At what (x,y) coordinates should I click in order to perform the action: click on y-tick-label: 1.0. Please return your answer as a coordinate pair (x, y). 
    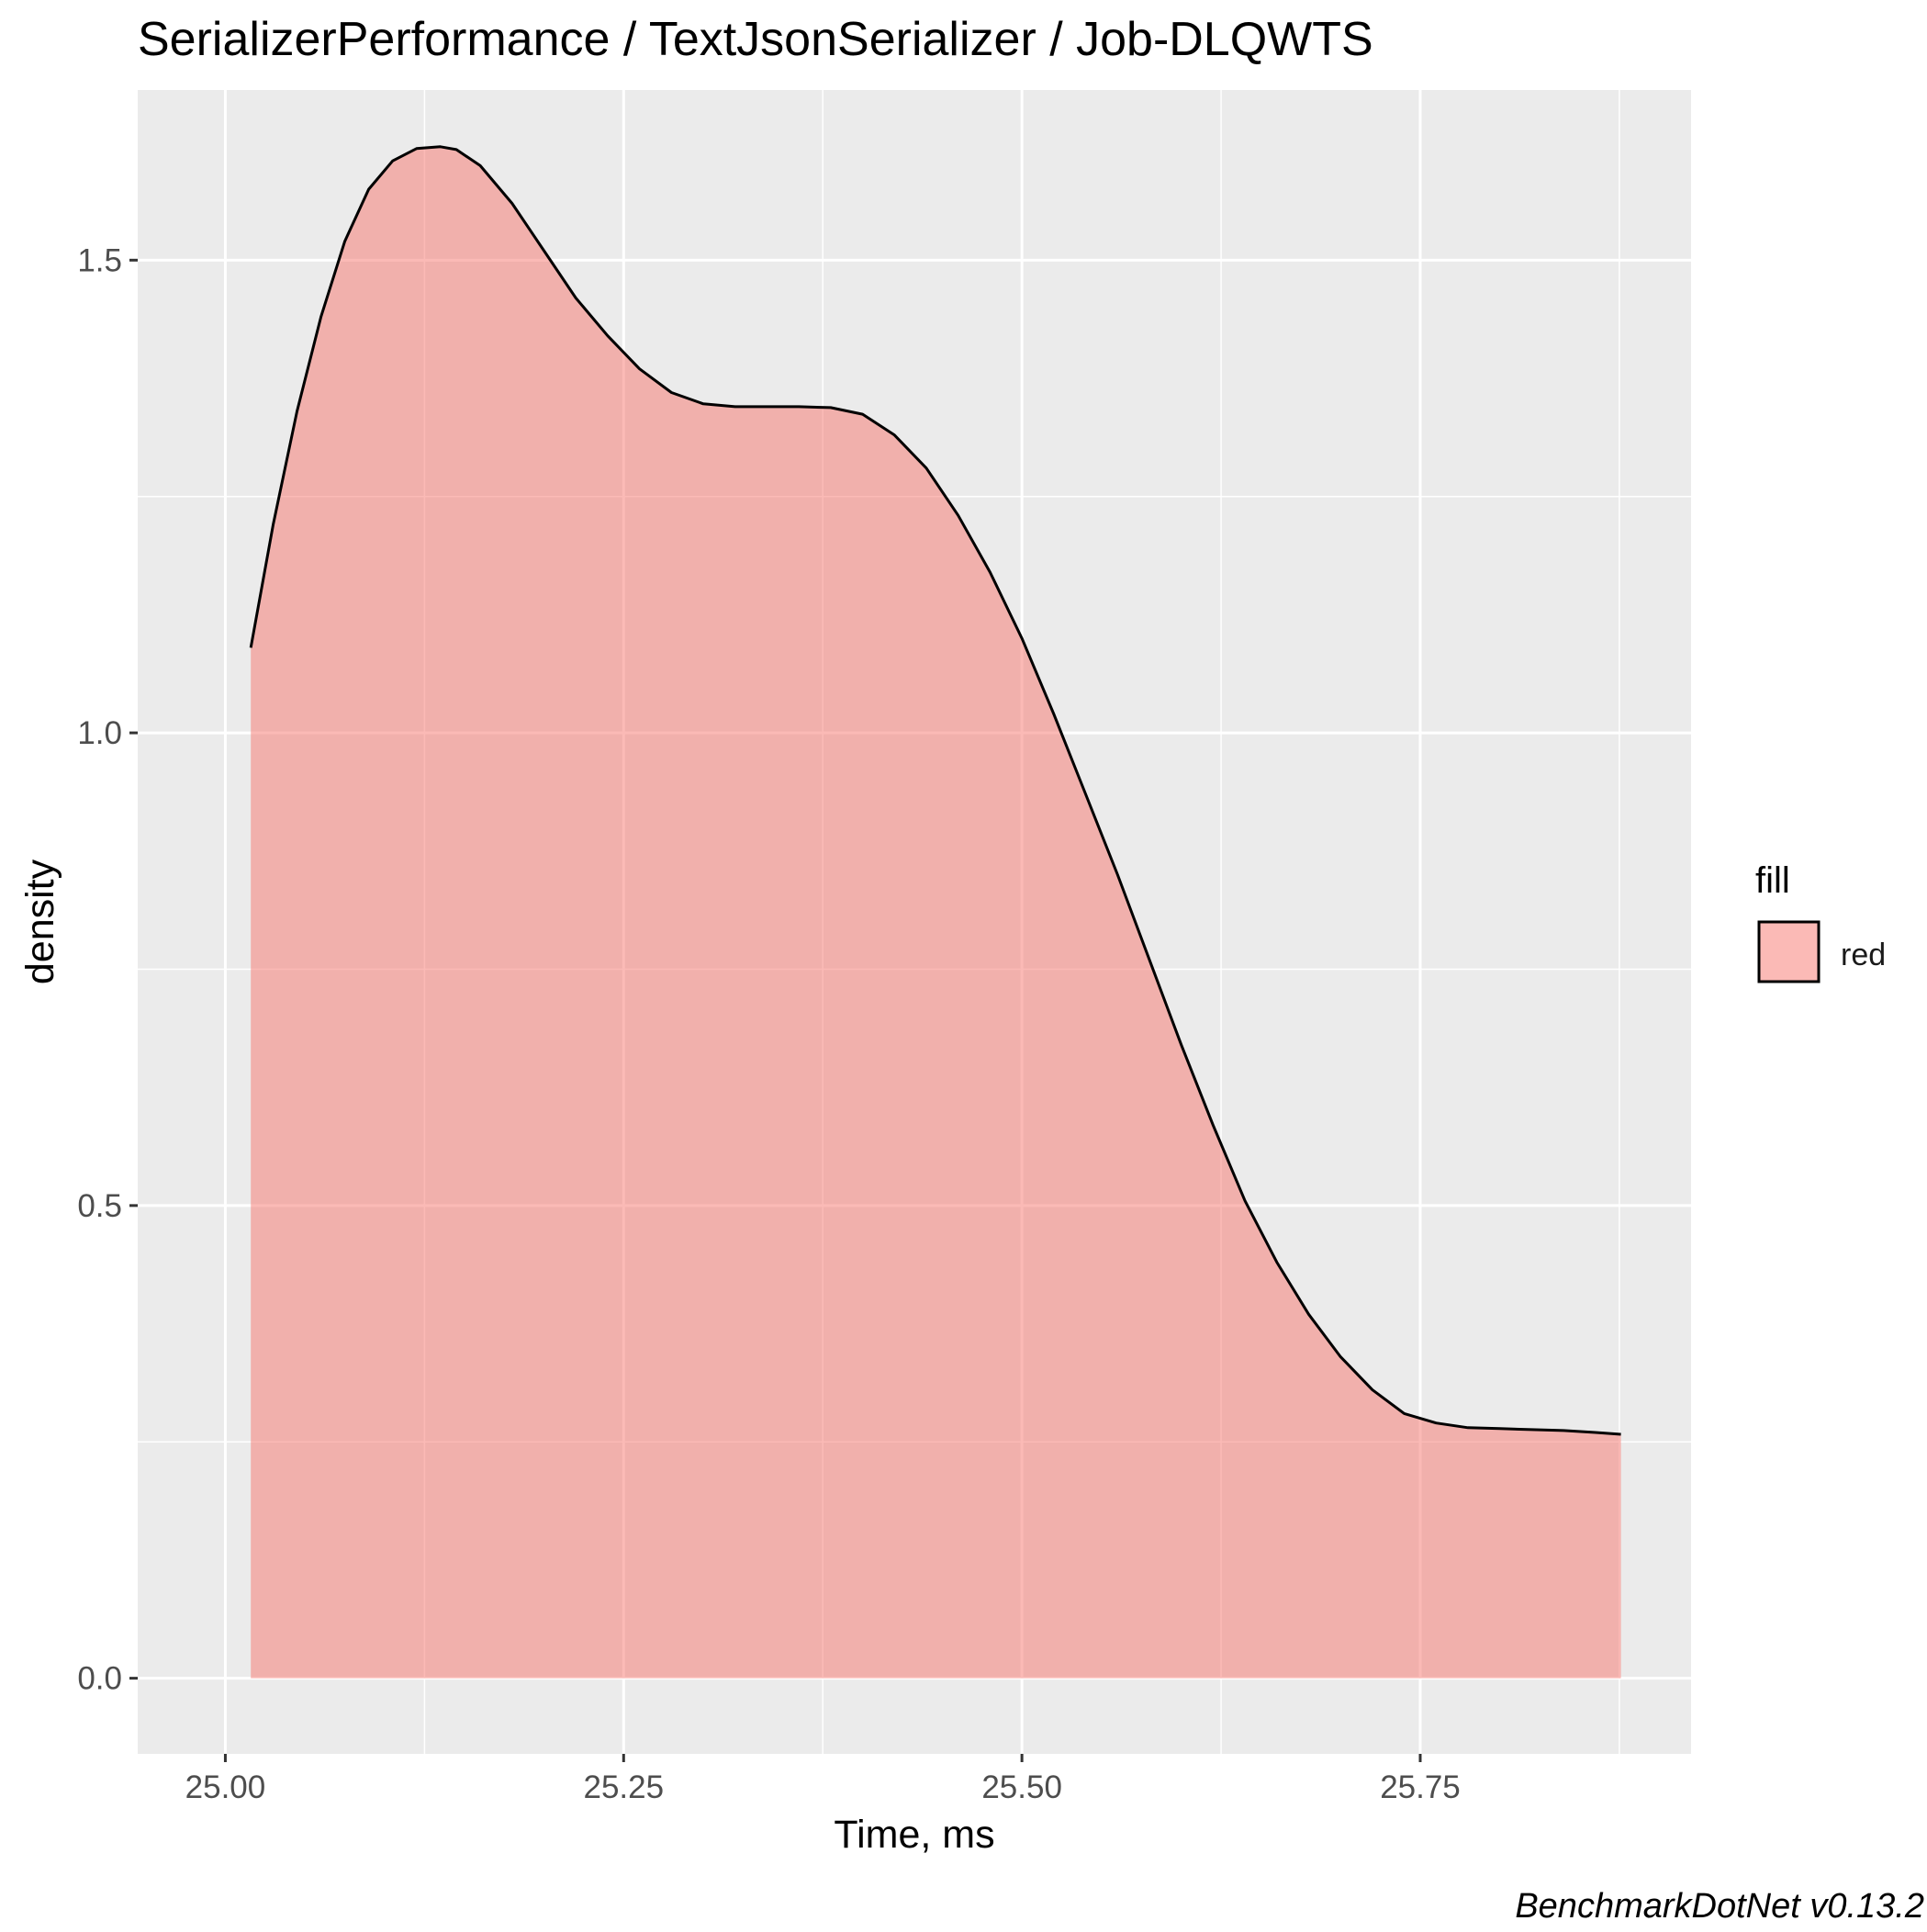
    Looking at the image, I should click on (100, 733).